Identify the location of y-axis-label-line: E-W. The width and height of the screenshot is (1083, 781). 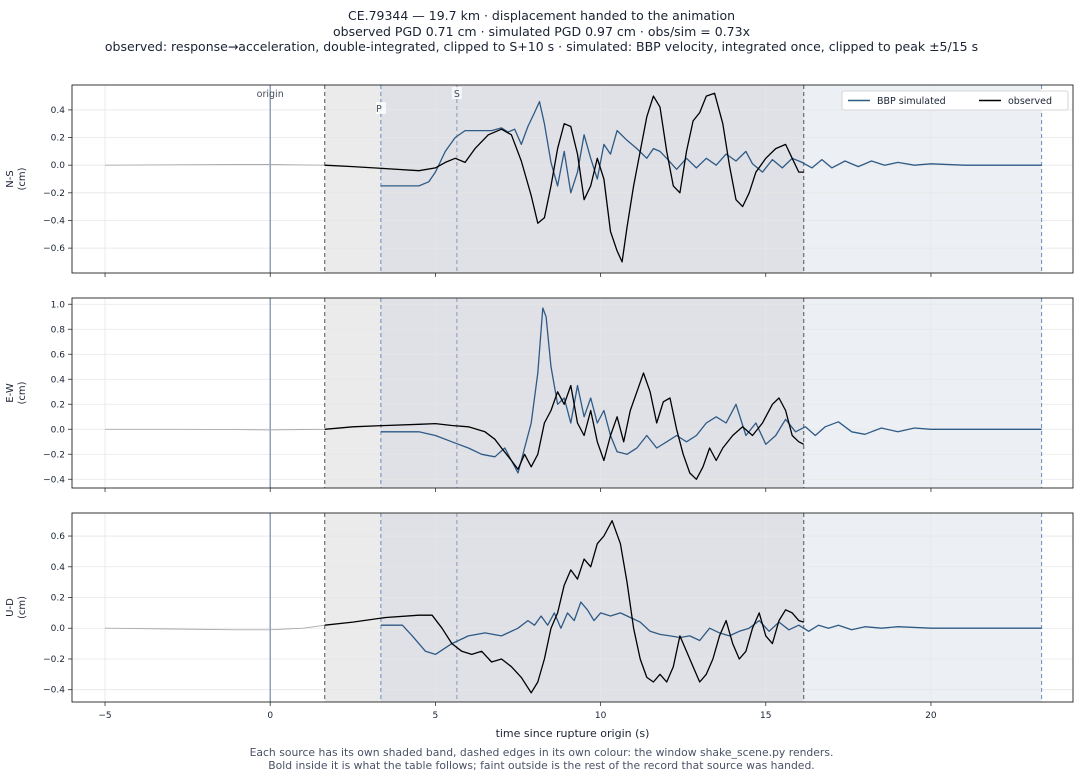
(10, 393).